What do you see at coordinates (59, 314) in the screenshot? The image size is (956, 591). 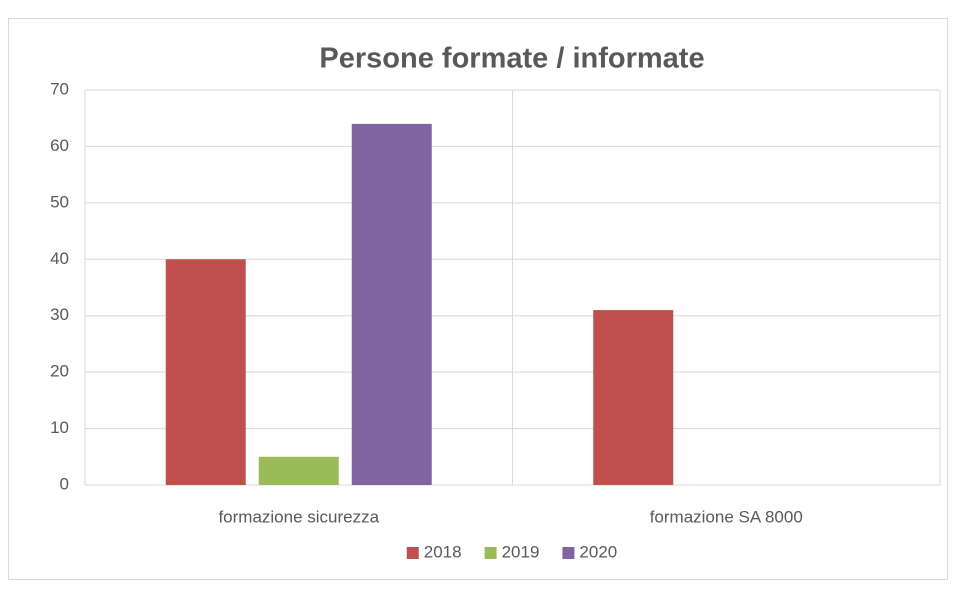 I see `y-tick-label: 30` at bounding box center [59, 314].